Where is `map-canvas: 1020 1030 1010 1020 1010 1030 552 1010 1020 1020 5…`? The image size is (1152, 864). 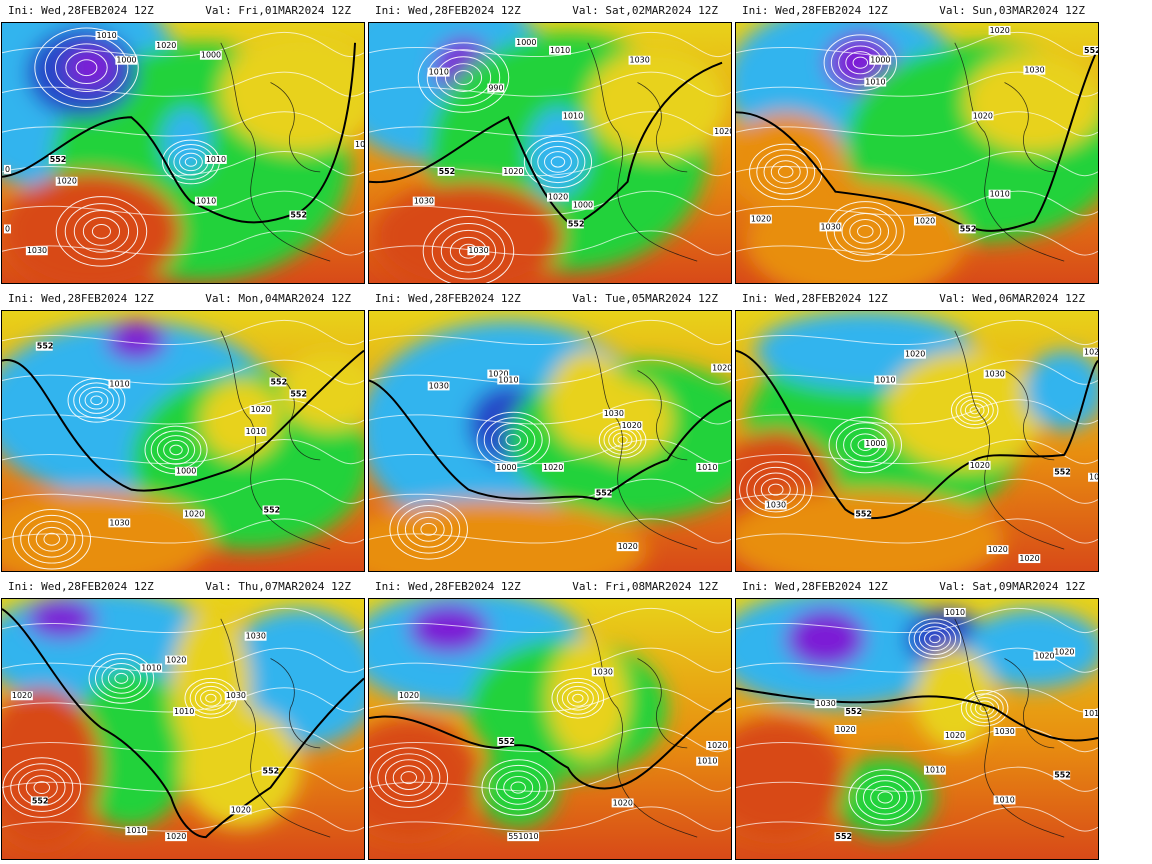
map-canvas: 1020 1030 1010 1020 1010 1030 552 1010 1020 1020 5… is located at coordinates (183, 729).